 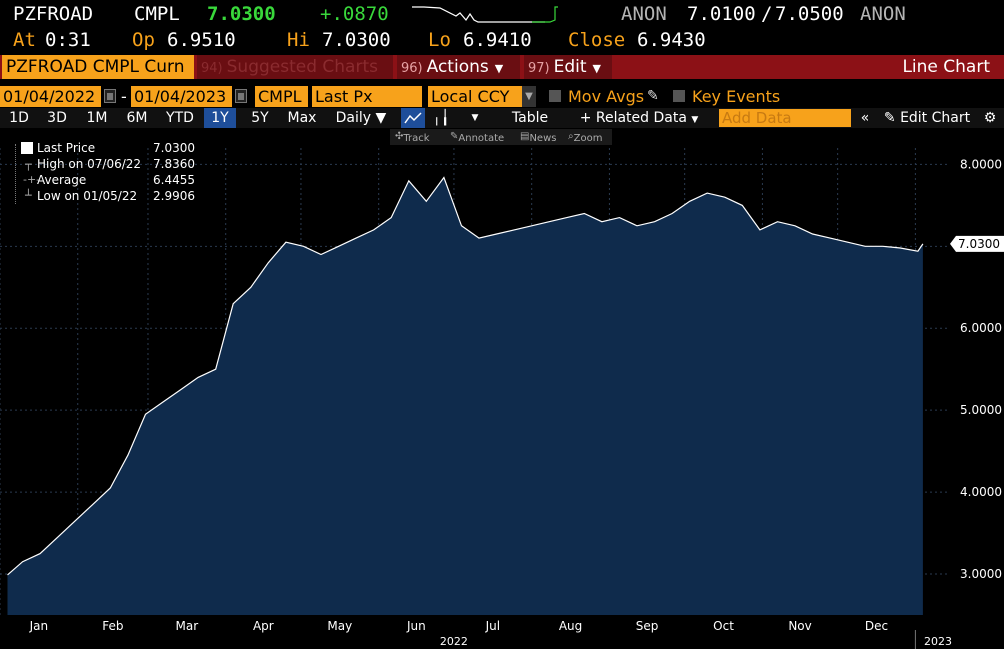 What do you see at coordinates (24, 40) in the screenshot?
I see `time-label: At` at bounding box center [24, 40].